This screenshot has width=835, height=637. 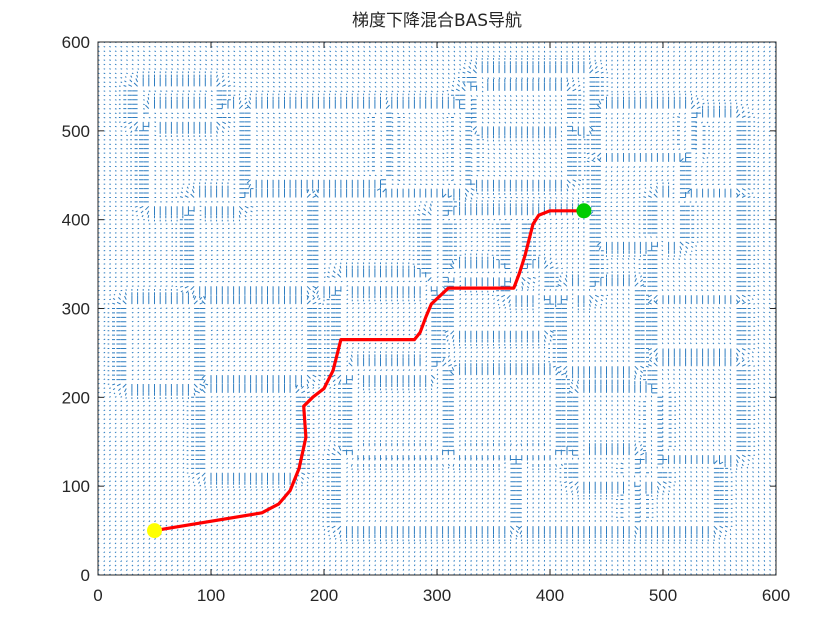 What do you see at coordinates (584, 211) in the screenshot?
I see `goal-marker` at bounding box center [584, 211].